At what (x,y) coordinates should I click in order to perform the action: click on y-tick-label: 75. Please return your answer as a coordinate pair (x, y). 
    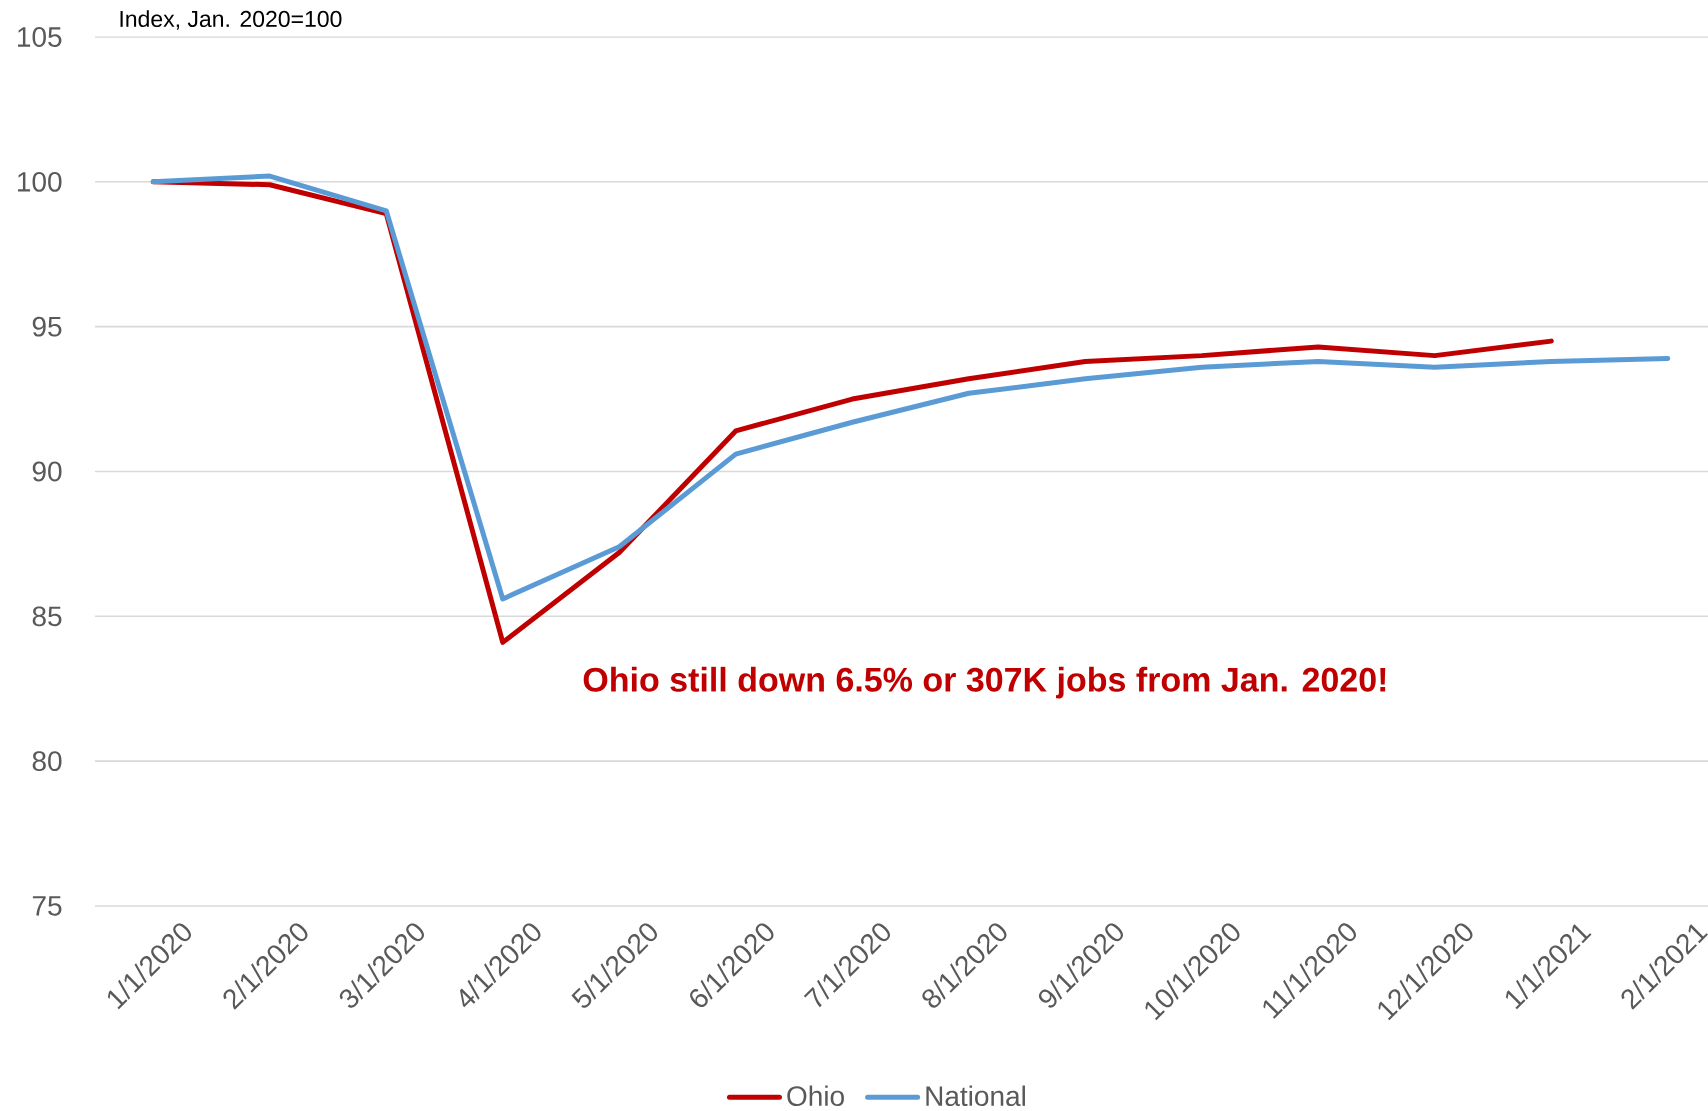
    Looking at the image, I should click on (47, 906).